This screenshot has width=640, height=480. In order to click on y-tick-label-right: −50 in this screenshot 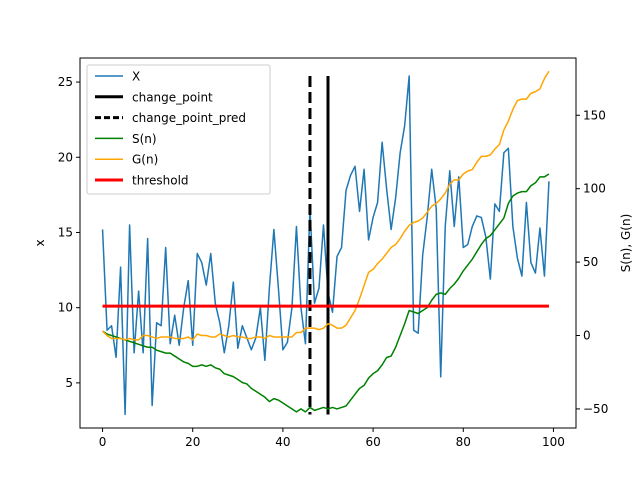, I will do `click(595, 409)`.